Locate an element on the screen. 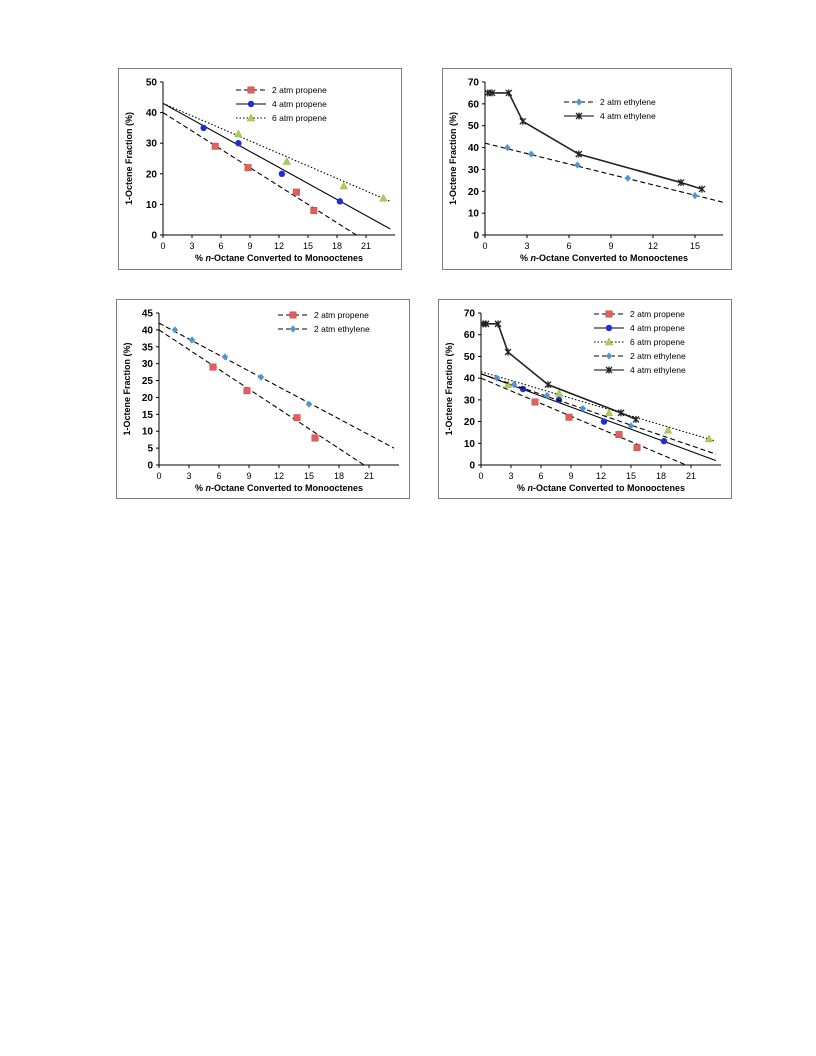 Image resolution: width=816 pixels, height=1056 pixels. x-tick-label: 21 is located at coordinates (691, 476).